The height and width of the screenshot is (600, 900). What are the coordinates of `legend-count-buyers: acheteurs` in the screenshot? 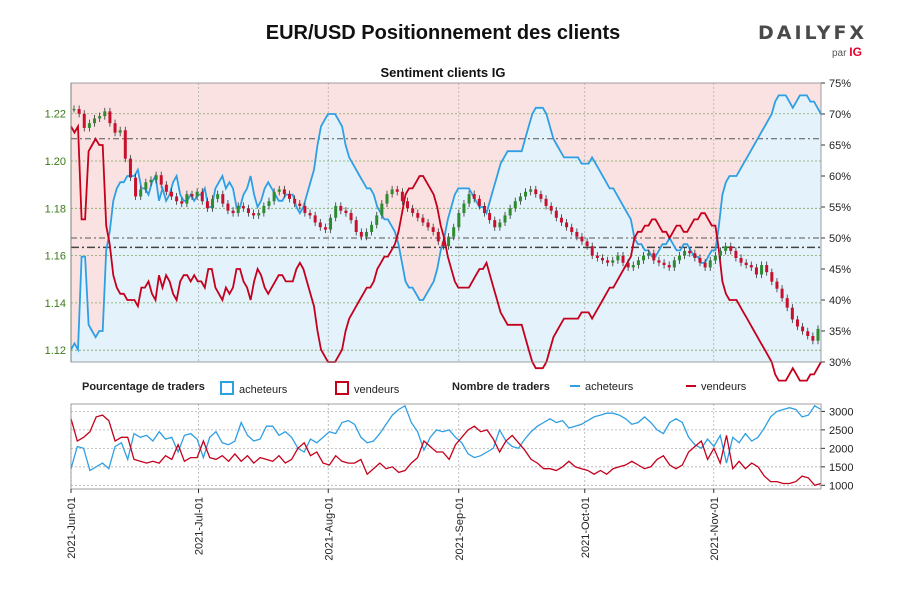 It's located at (601, 387).